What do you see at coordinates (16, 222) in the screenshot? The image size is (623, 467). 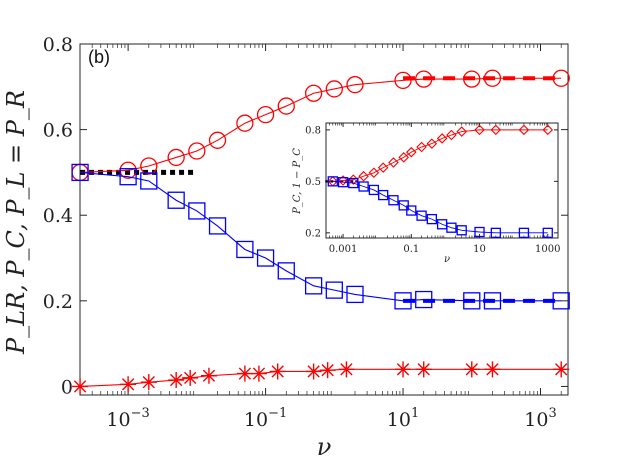 I see `y-axis-label: P_LR, P_C, P_L = P_R` at bounding box center [16, 222].